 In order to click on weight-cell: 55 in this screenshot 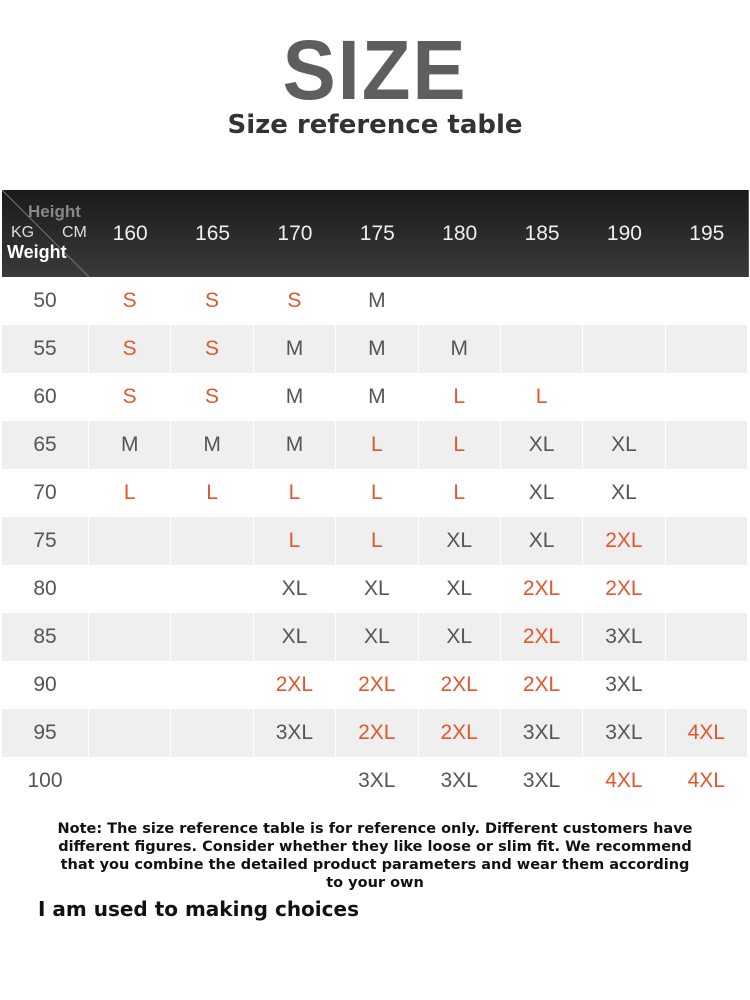, I will do `click(45, 349)`.